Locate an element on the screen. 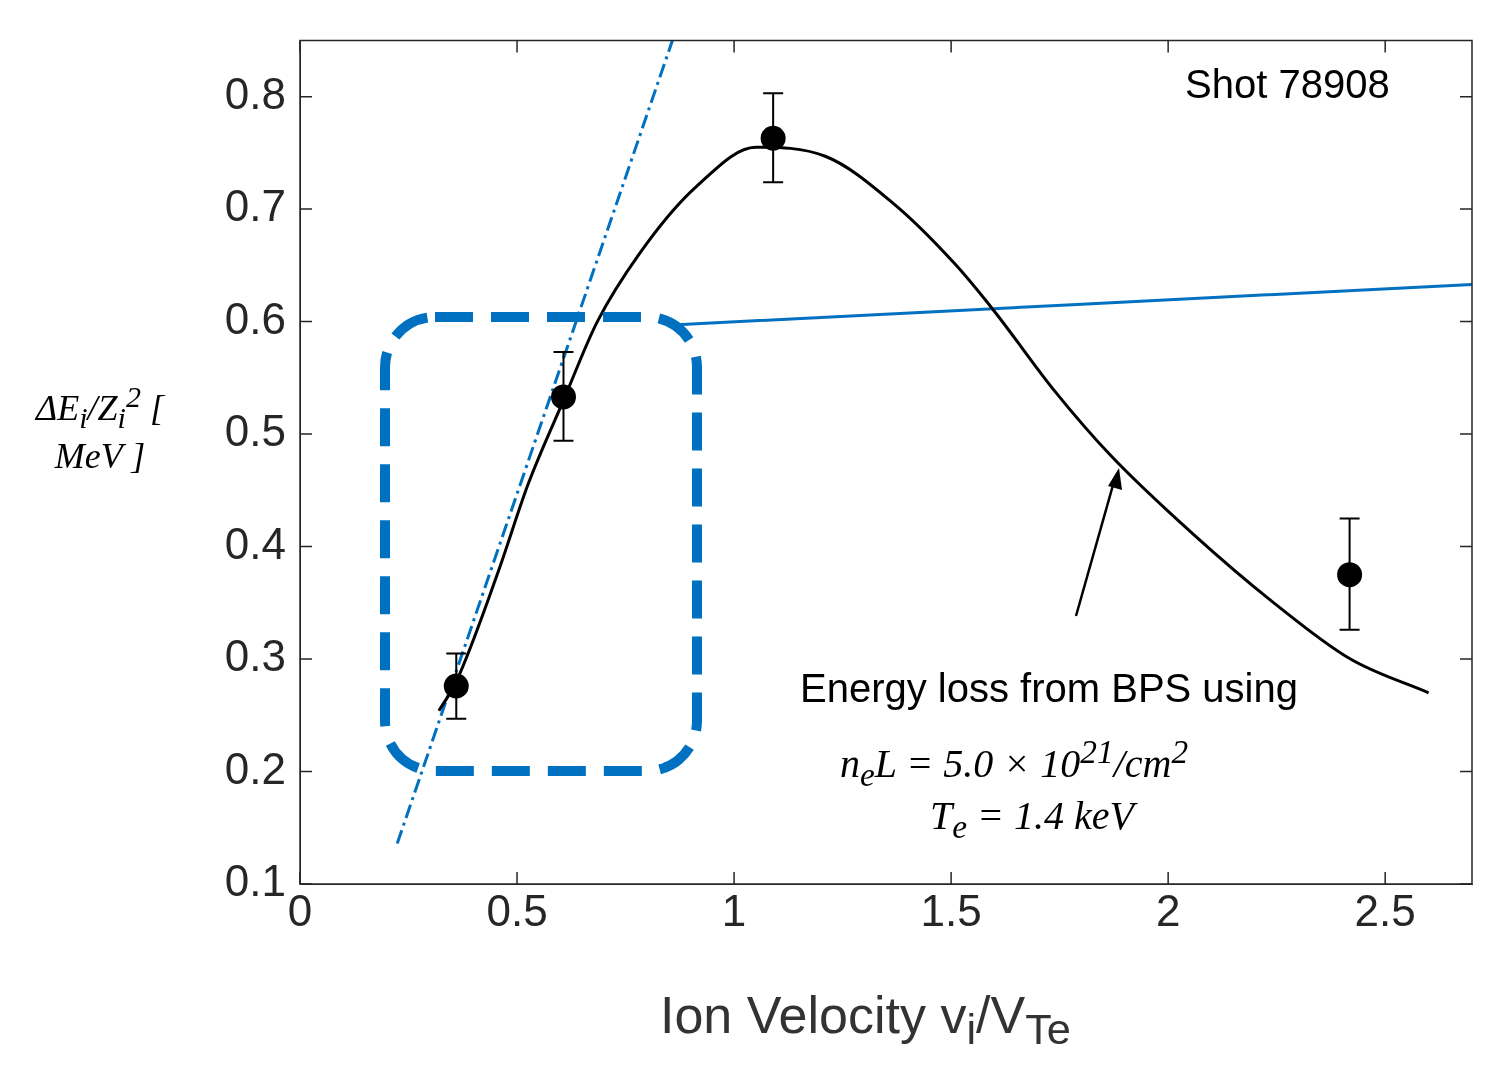 The width and height of the screenshot is (1486, 1081). y-tick-label: 0.4 is located at coordinates (255, 543).